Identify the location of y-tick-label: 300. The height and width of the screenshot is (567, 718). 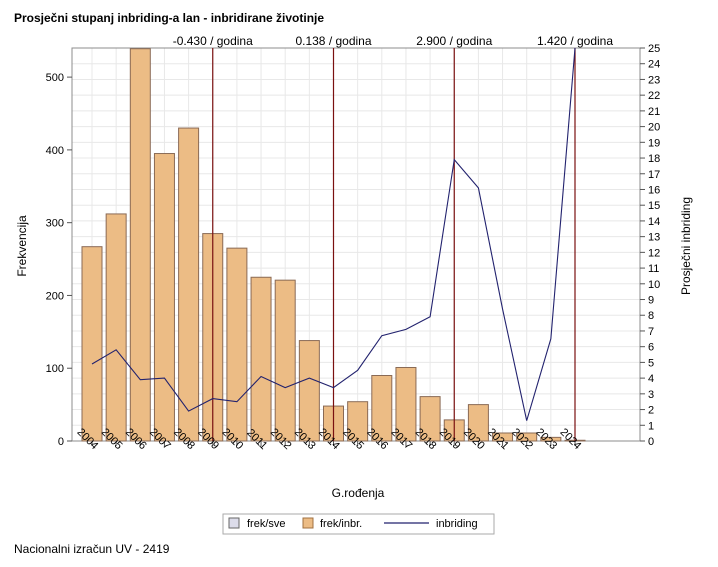
(55, 224).